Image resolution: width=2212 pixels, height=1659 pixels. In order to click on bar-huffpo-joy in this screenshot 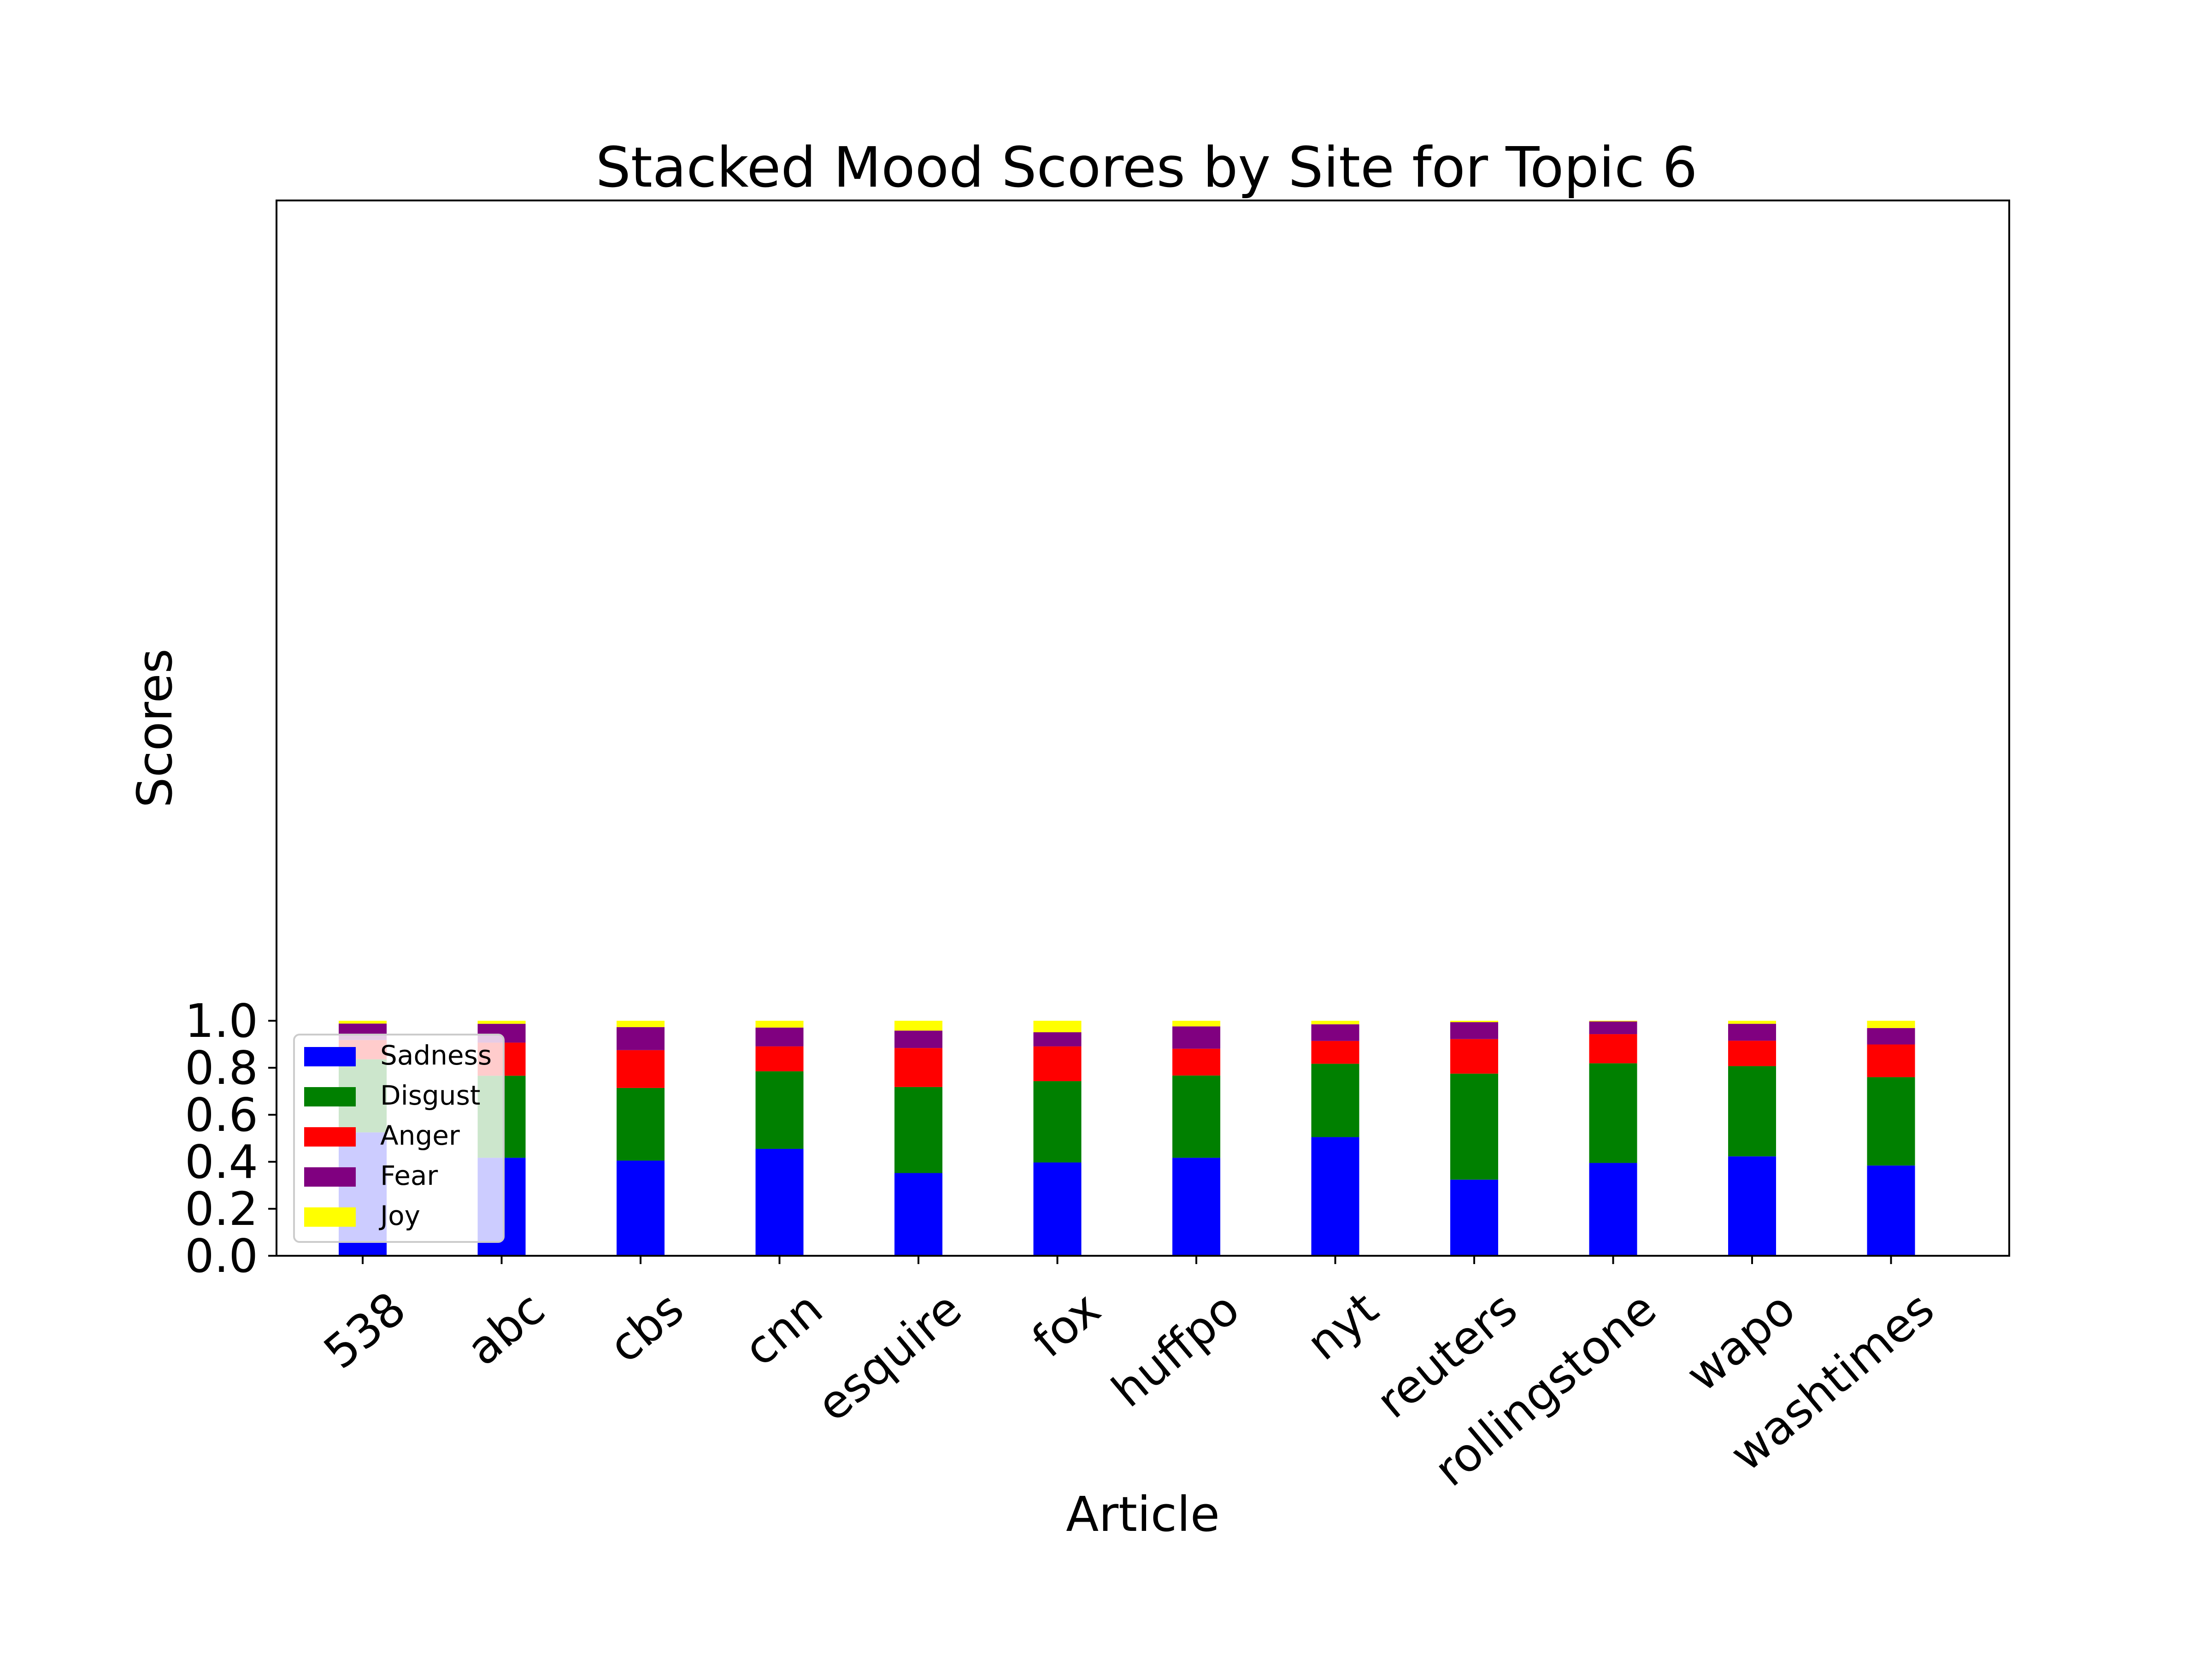, I will do `click(1196, 1024)`.